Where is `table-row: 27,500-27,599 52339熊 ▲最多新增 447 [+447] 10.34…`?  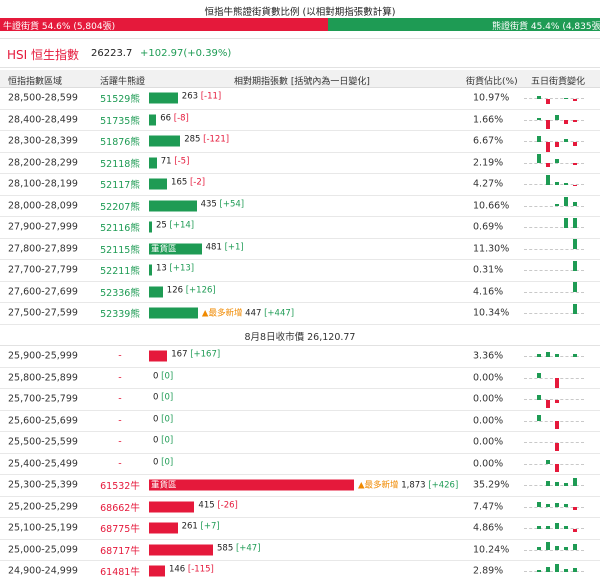 table-row: 27,500-27,599 52339熊 ▲最多新增 447 [+447] 10.34… is located at coordinates (300, 314).